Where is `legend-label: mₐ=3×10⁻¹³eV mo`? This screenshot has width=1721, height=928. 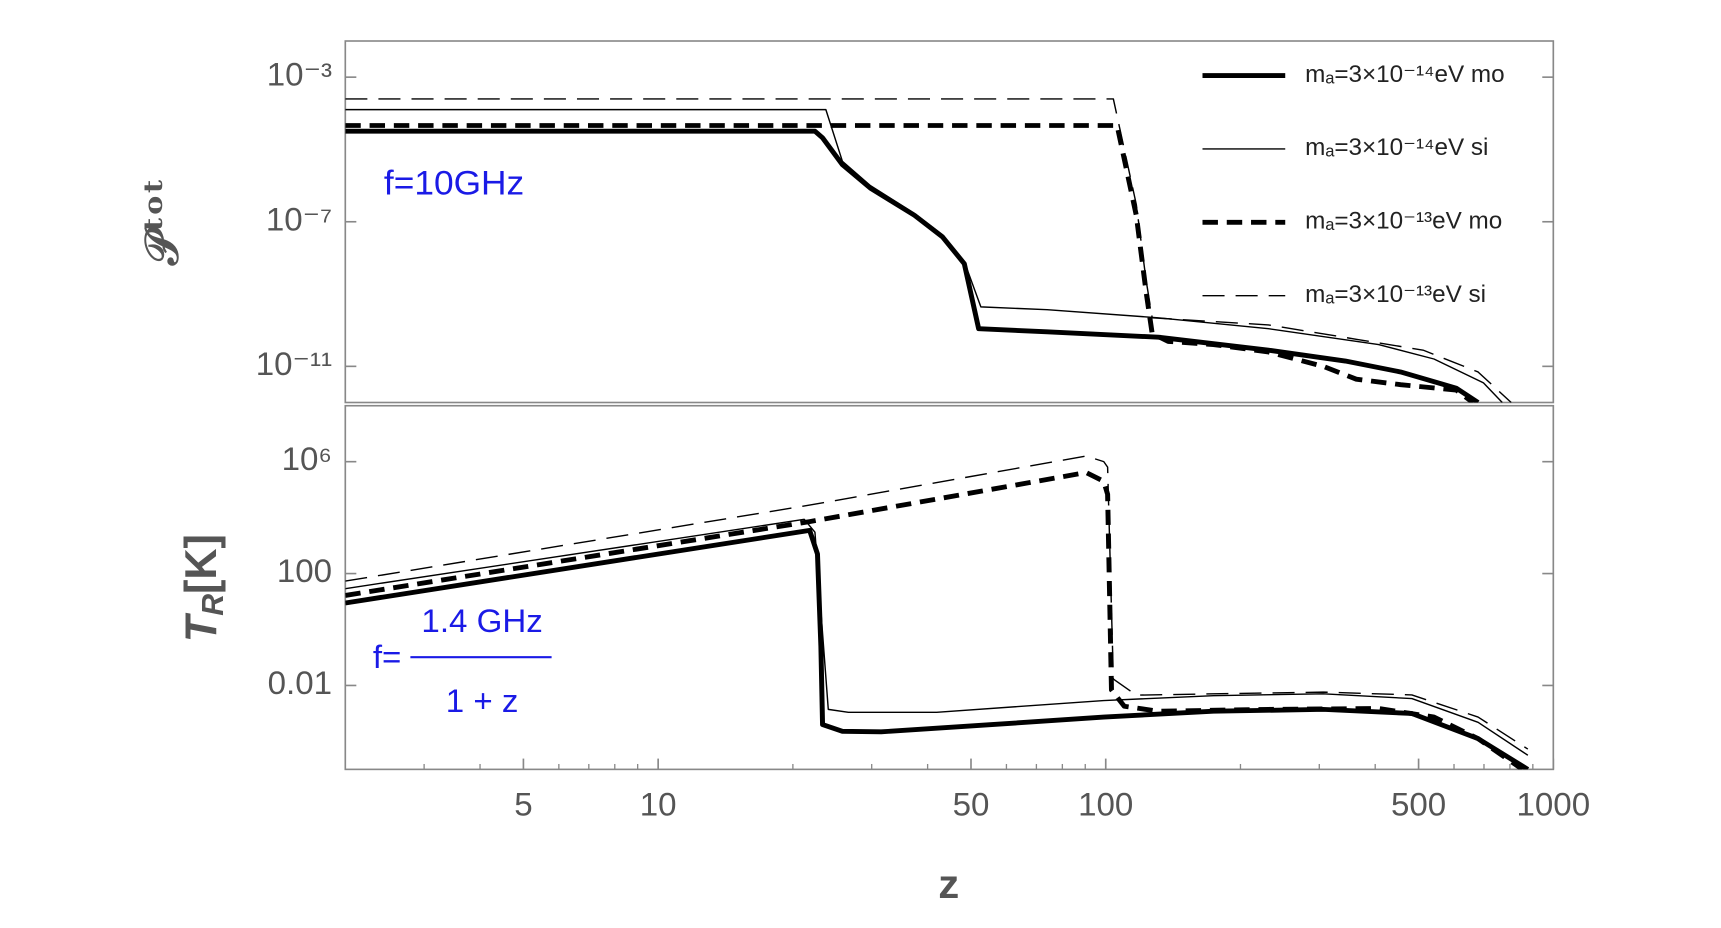
legend-label: mₐ=3×10⁻¹³eV mo is located at coordinates (1403, 221).